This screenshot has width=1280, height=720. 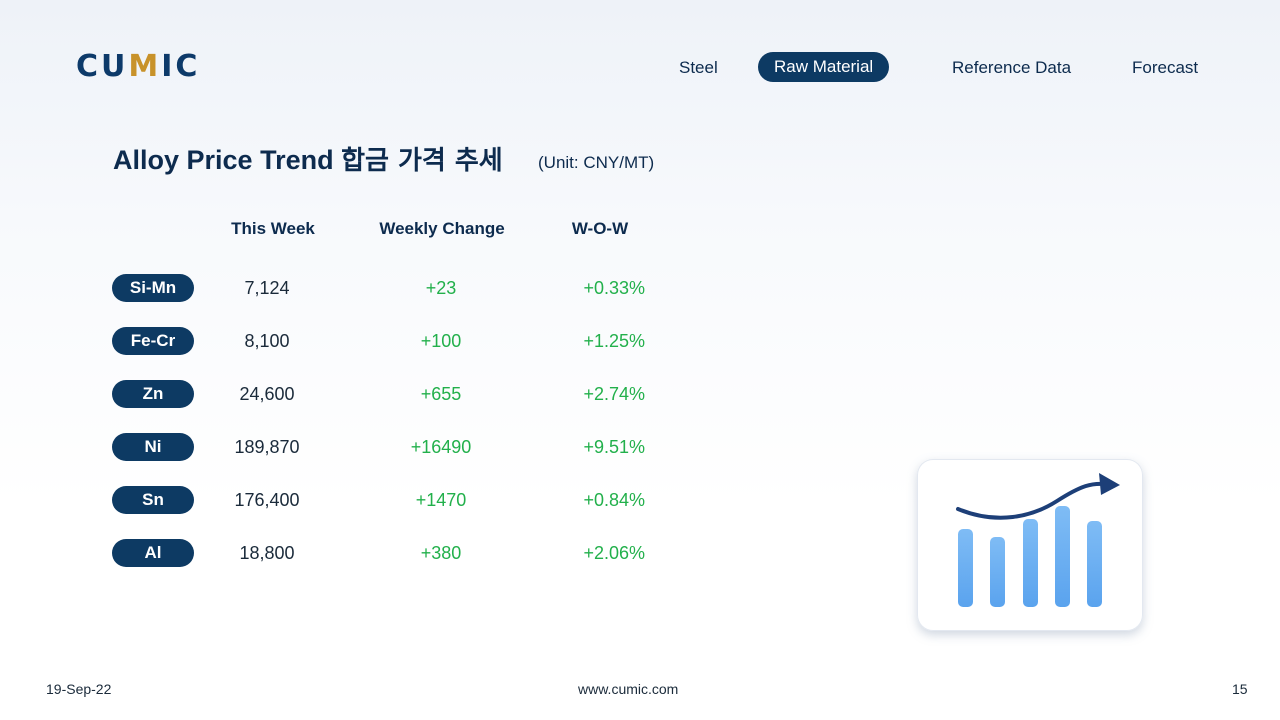 What do you see at coordinates (153, 553) in the screenshot?
I see `metal-badge: Al` at bounding box center [153, 553].